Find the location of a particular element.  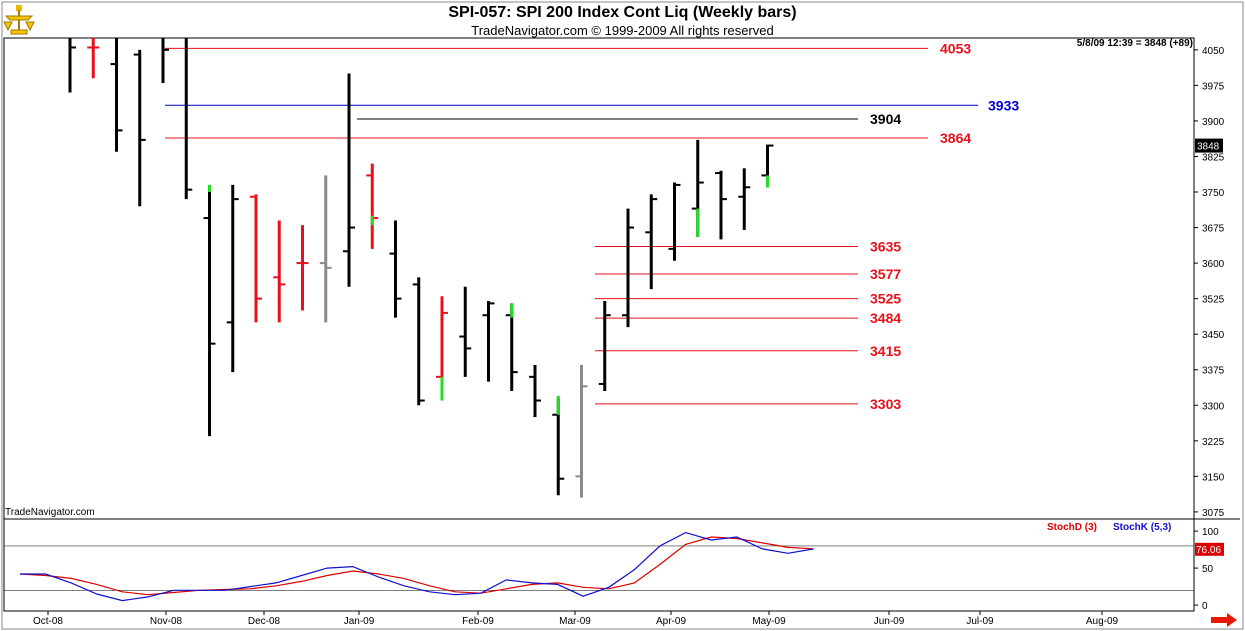

date-tick-label: Nov-08 is located at coordinates (166, 621).